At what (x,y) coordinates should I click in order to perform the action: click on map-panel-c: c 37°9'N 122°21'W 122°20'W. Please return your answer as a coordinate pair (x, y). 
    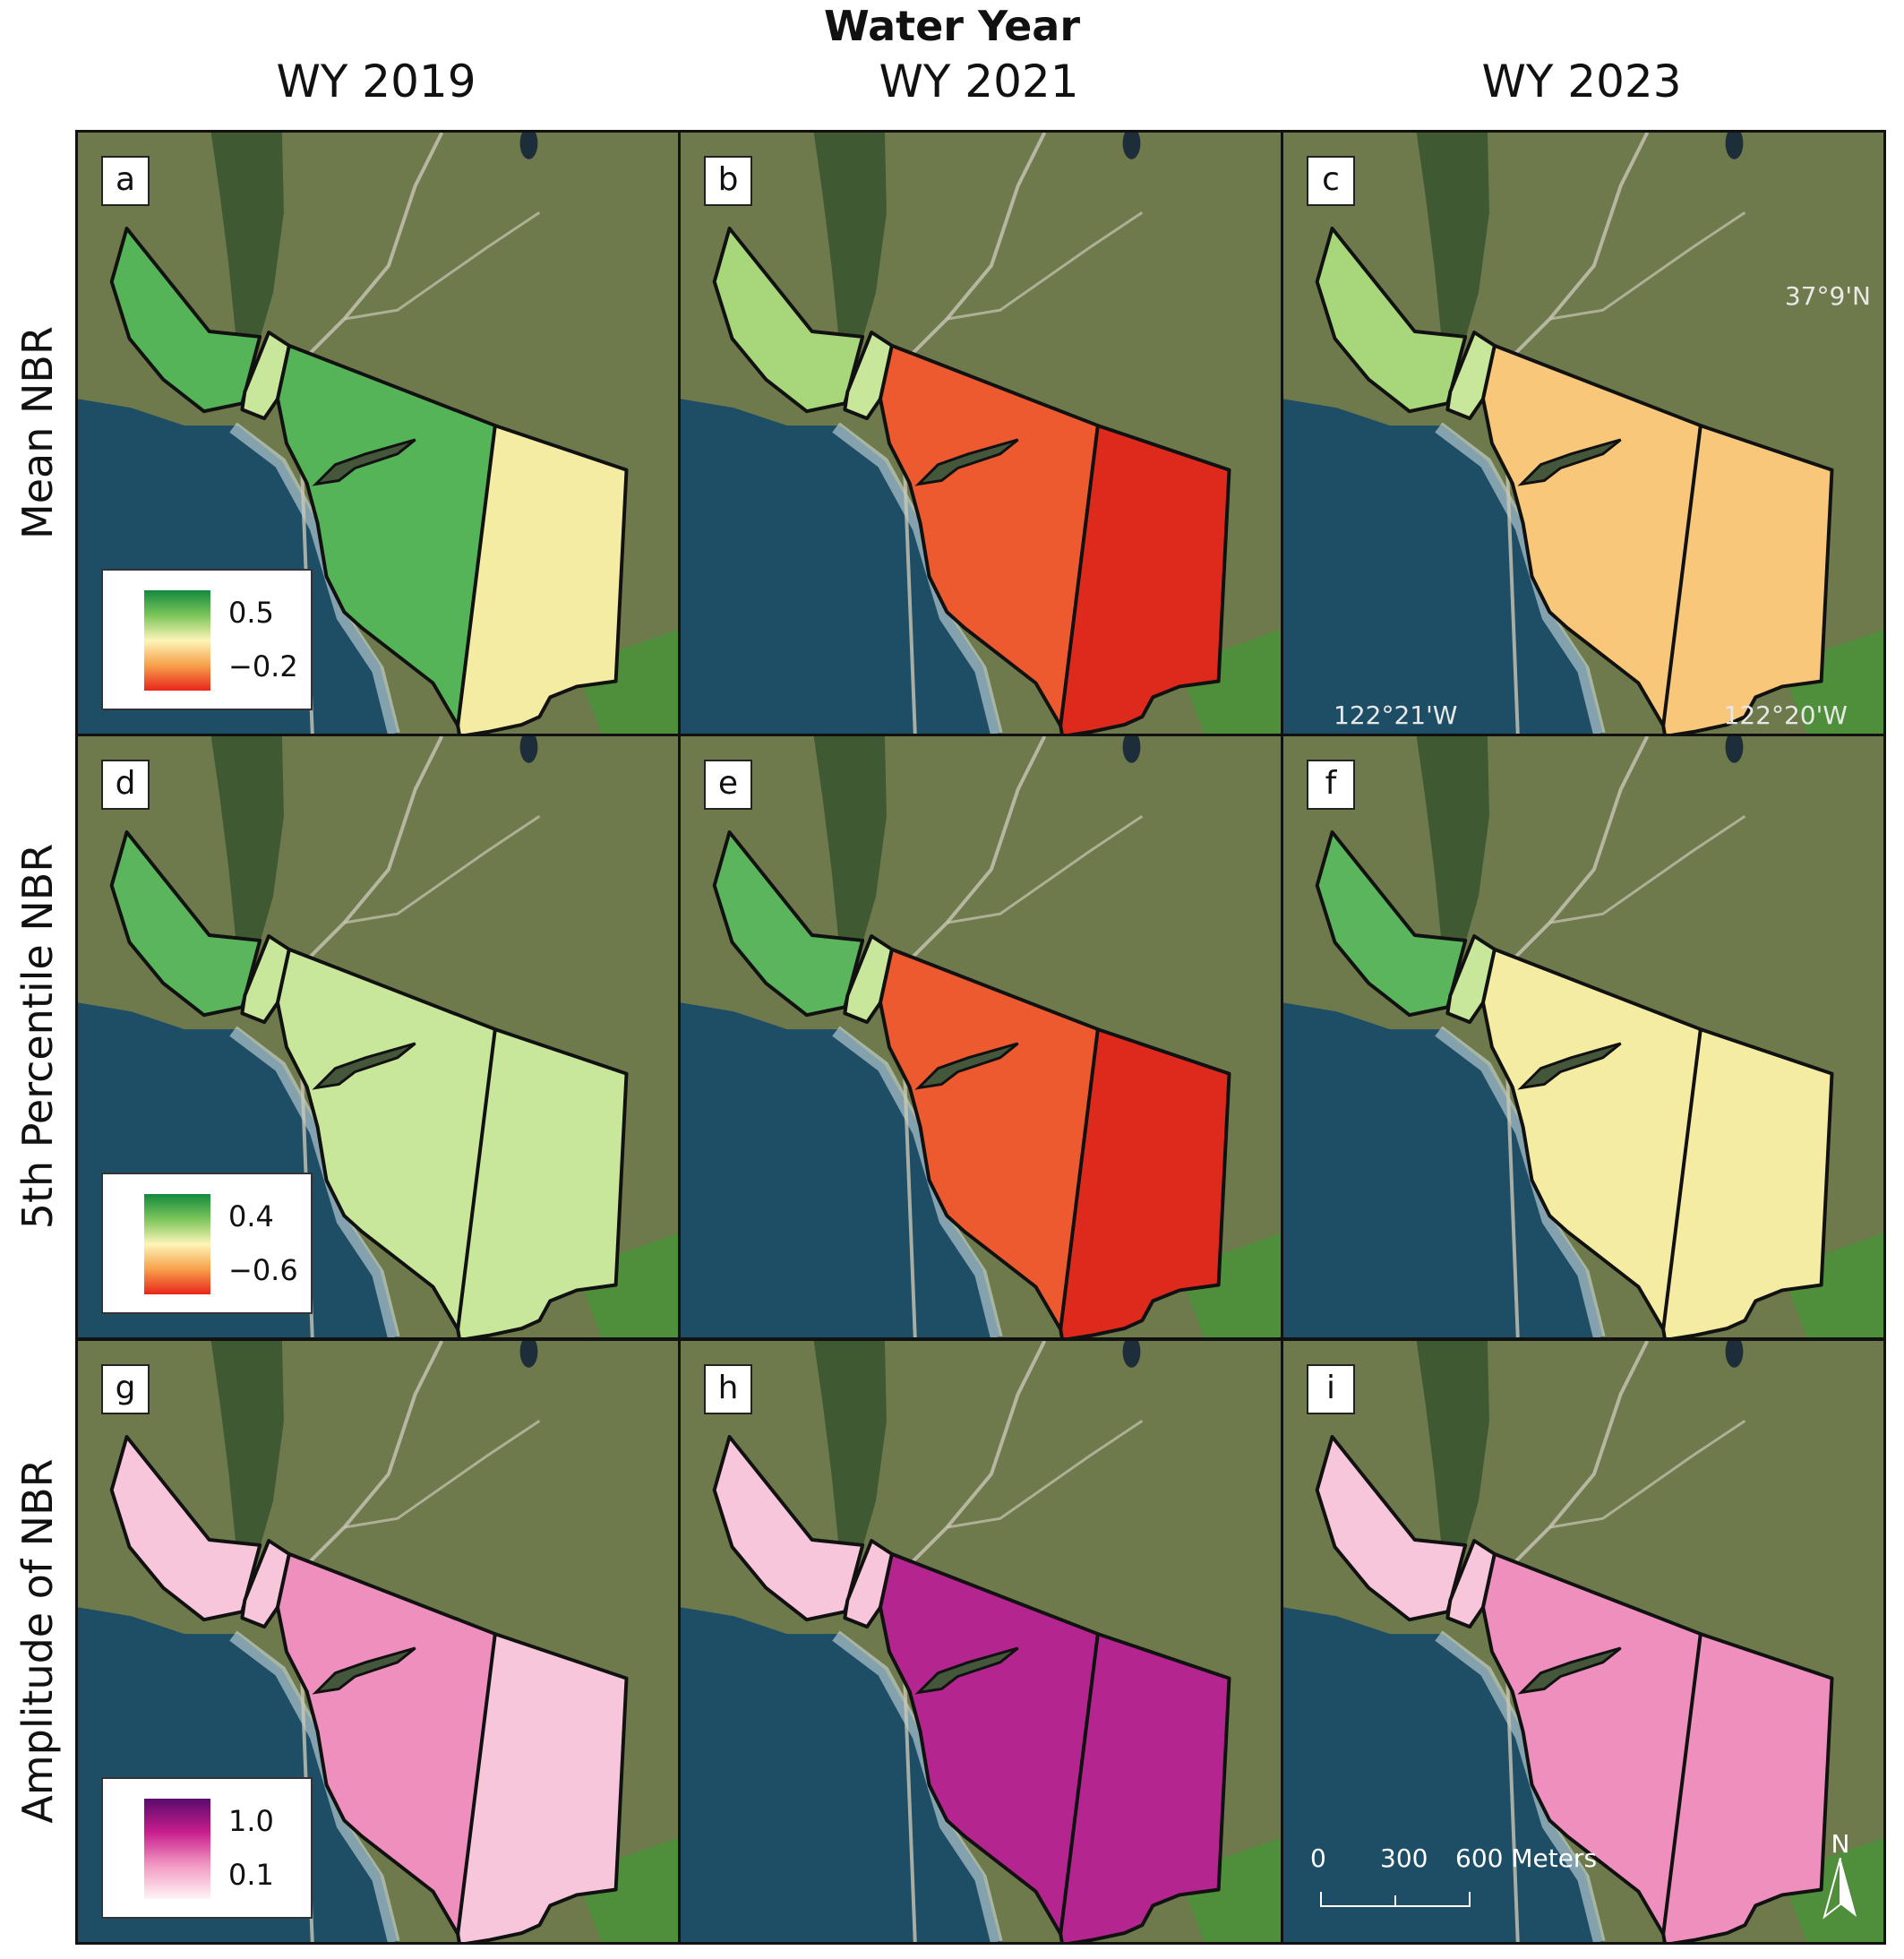
    Looking at the image, I should click on (1584, 433).